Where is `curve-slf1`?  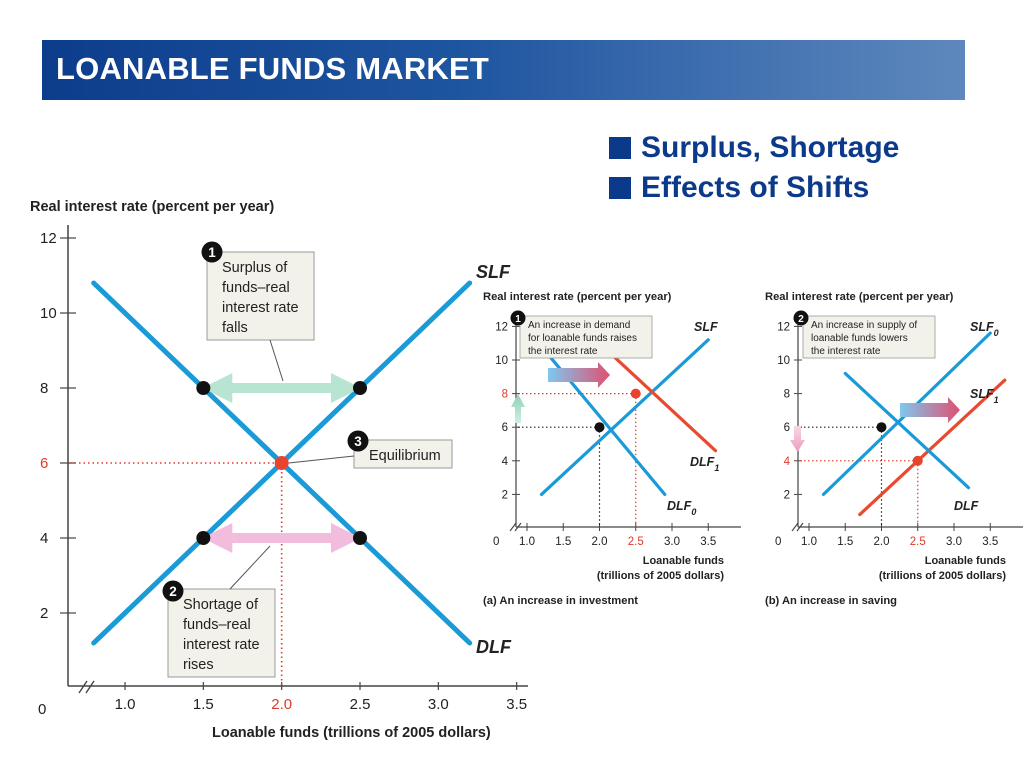
curve-slf1 is located at coordinates (932, 447).